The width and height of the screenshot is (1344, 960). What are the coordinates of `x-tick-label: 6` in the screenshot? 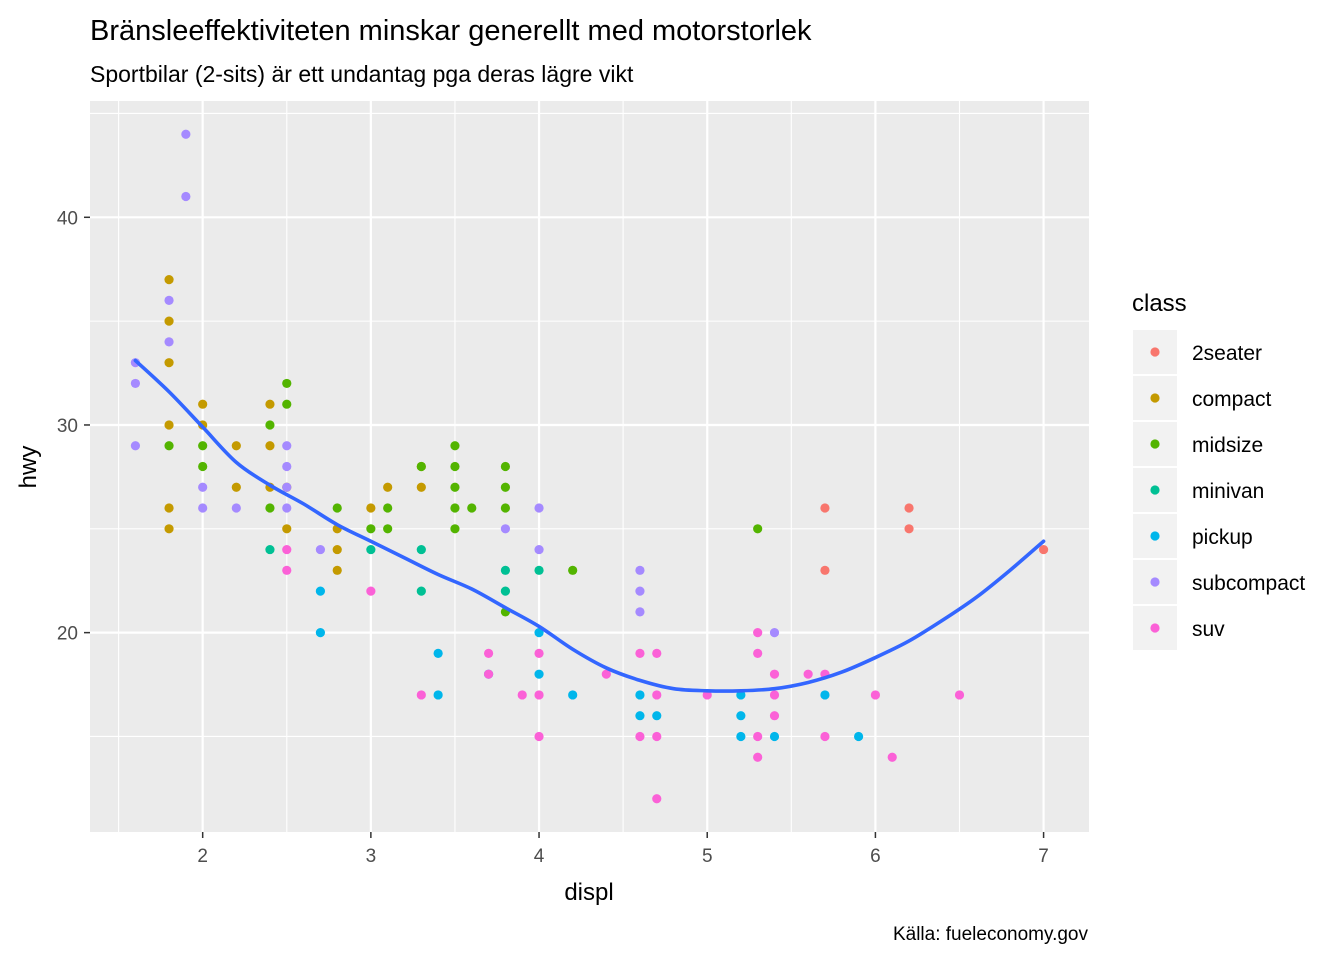 It's located at (875, 856).